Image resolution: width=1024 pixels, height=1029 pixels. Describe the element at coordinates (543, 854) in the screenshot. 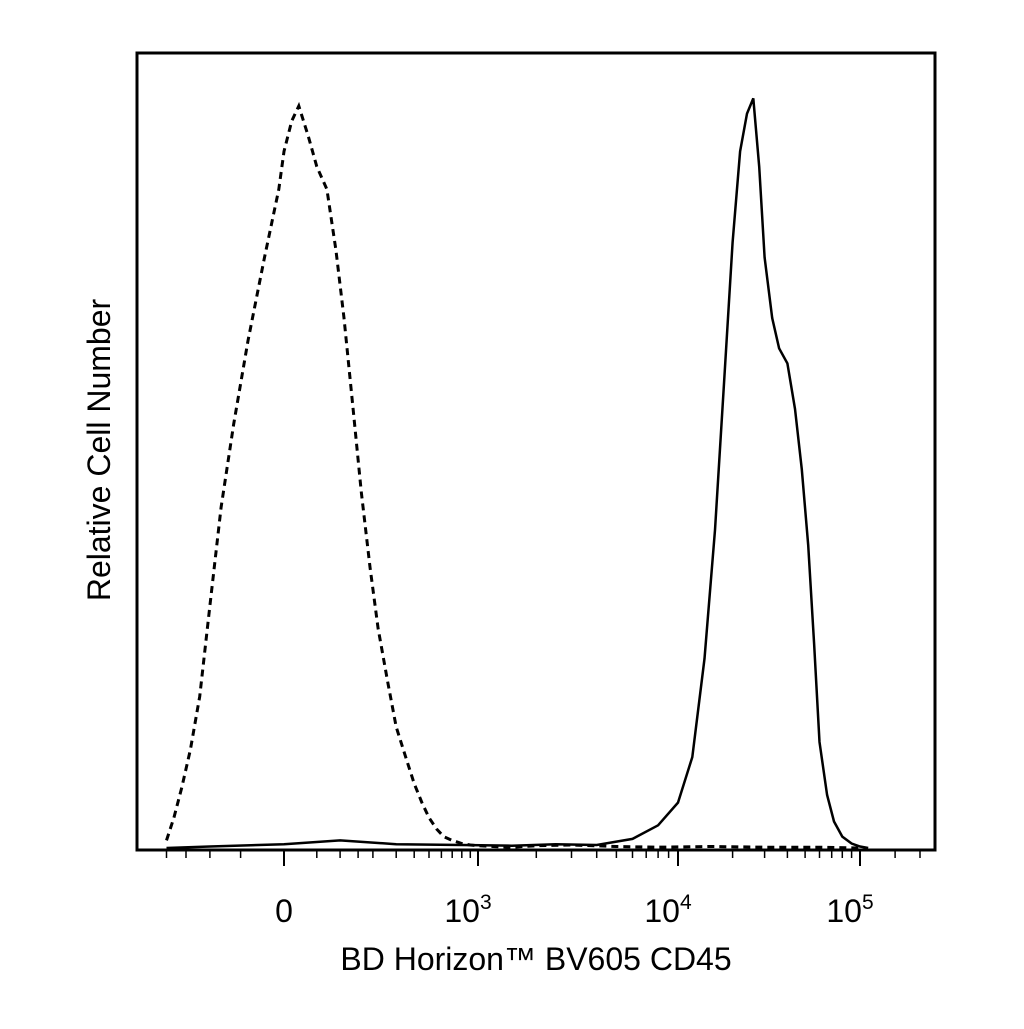

I see `x-minor-ticks` at that location.